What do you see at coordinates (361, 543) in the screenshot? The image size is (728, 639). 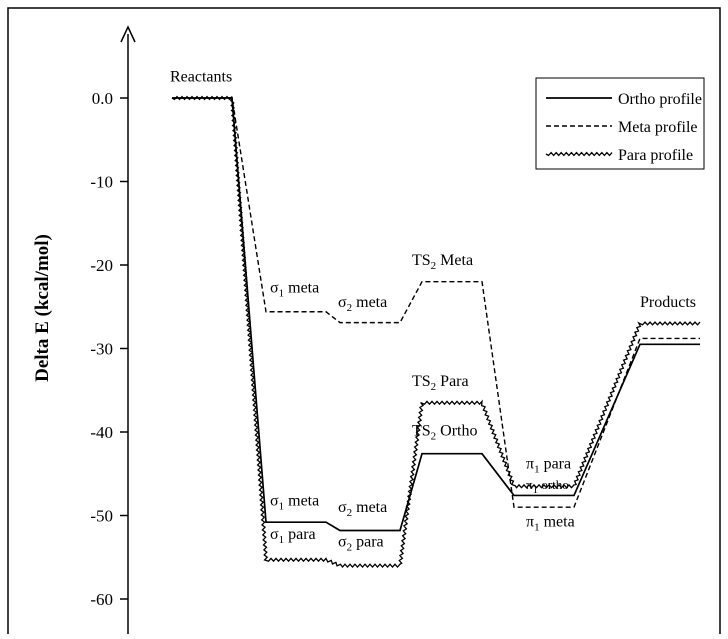 I see `annotation-s2-para: σ2 para` at bounding box center [361, 543].